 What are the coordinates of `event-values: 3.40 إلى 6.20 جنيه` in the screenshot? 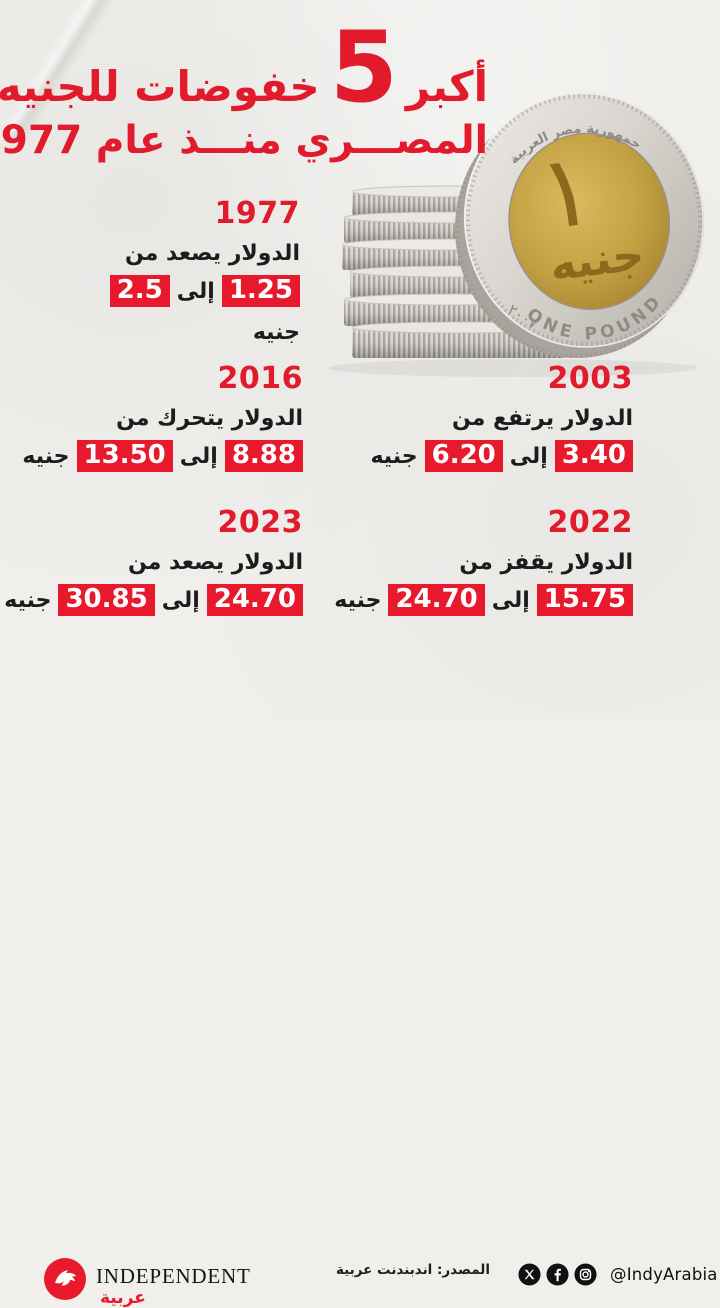 It's located at (501, 456).